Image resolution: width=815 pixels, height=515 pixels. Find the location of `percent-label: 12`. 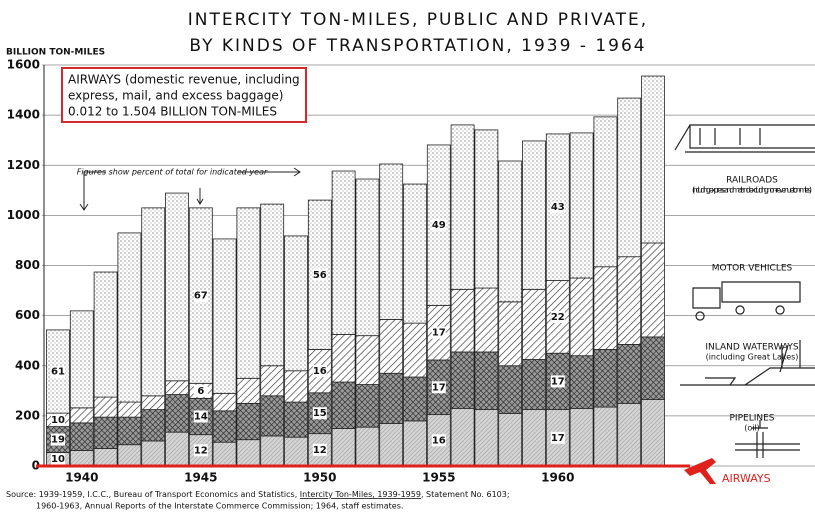

percent-label: 12 is located at coordinates (201, 450).